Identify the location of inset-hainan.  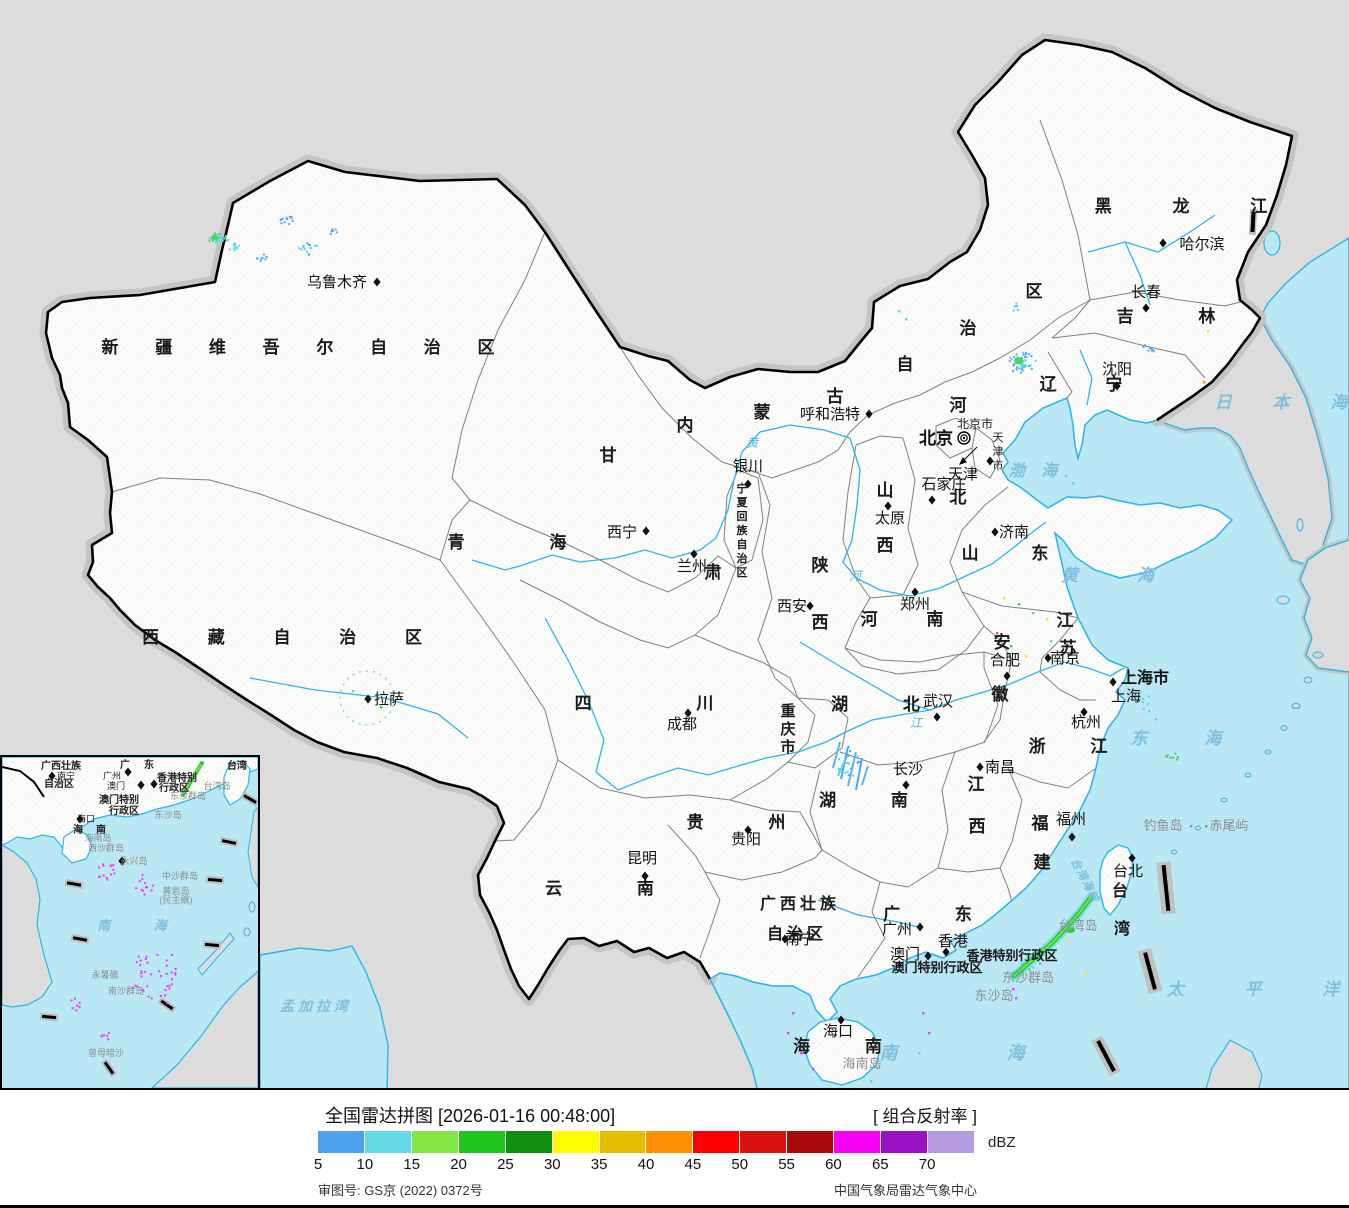
(77, 846).